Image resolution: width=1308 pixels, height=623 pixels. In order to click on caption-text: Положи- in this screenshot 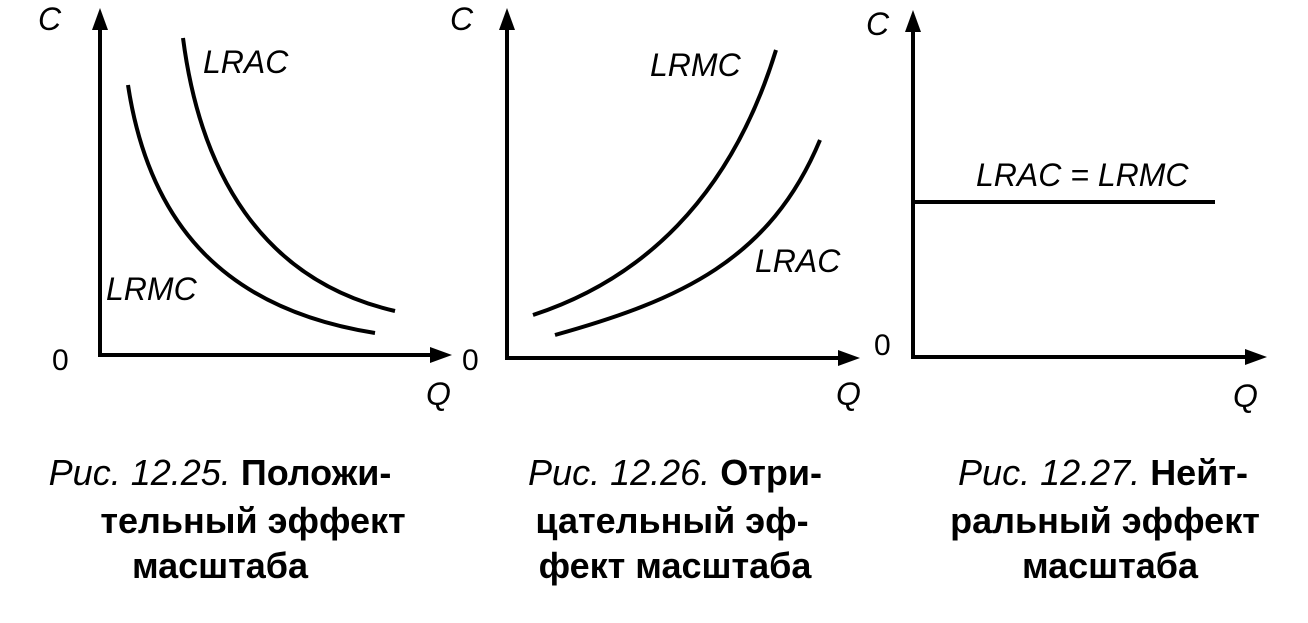, I will do `click(316, 472)`.